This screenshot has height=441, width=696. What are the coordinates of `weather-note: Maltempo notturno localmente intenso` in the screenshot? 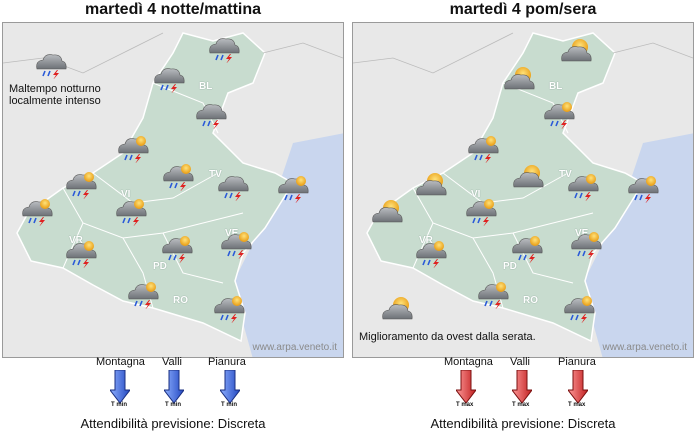 It's located at (55, 95).